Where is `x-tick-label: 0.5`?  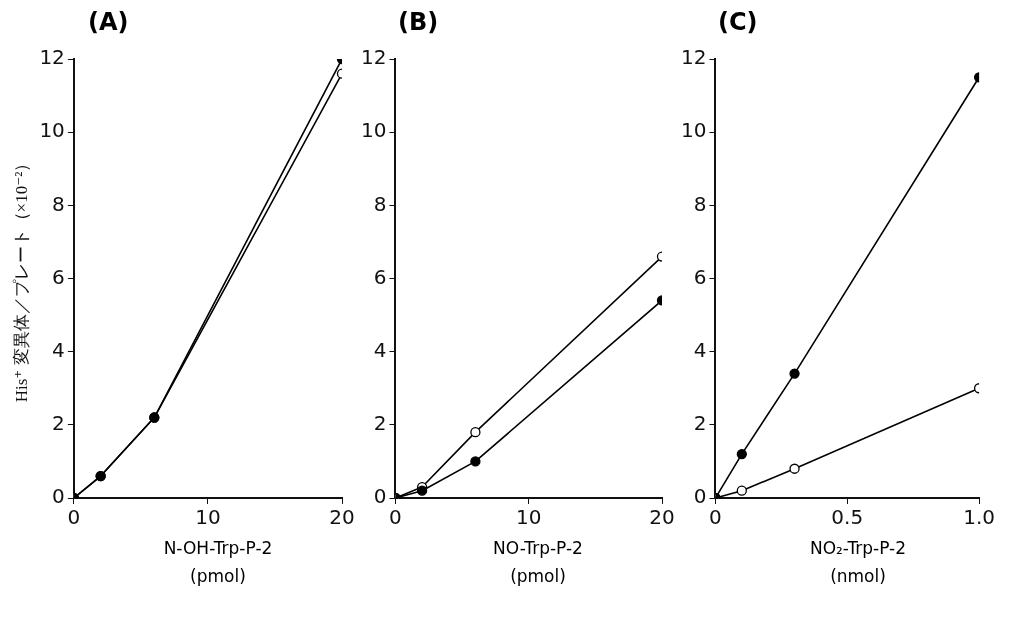
x-tick-label: 0.5 is located at coordinates (847, 517).